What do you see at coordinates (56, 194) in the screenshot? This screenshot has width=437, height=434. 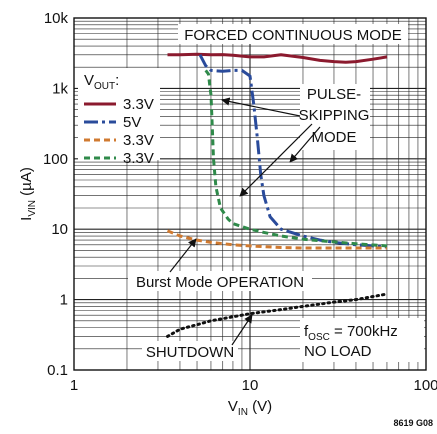 I see `y-tick-labels: 0.1 1 10 100 1k 10k` at bounding box center [56, 194].